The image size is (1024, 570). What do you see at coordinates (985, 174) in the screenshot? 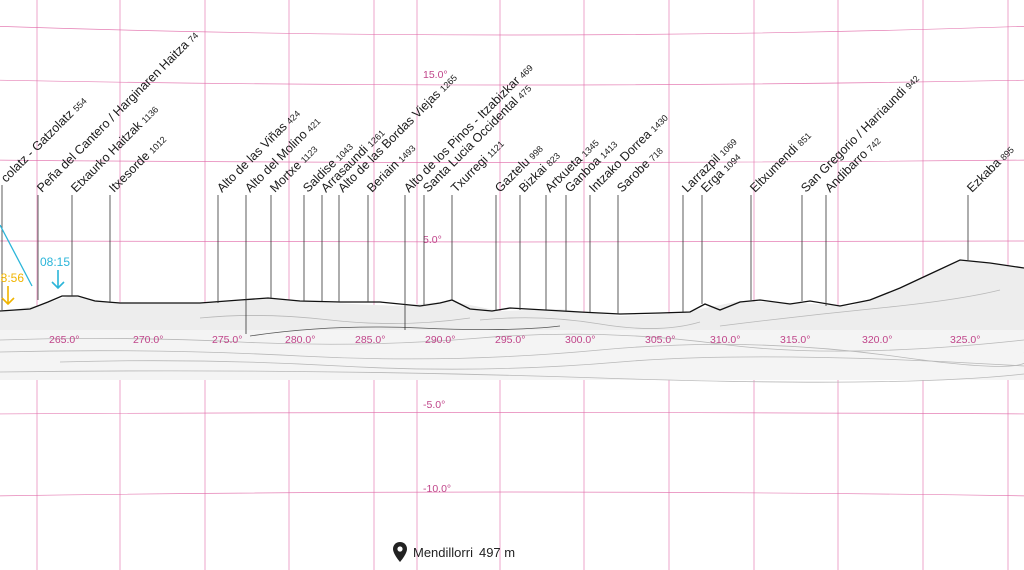
I see `peak-name: Ezkaba` at bounding box center [985, 174].